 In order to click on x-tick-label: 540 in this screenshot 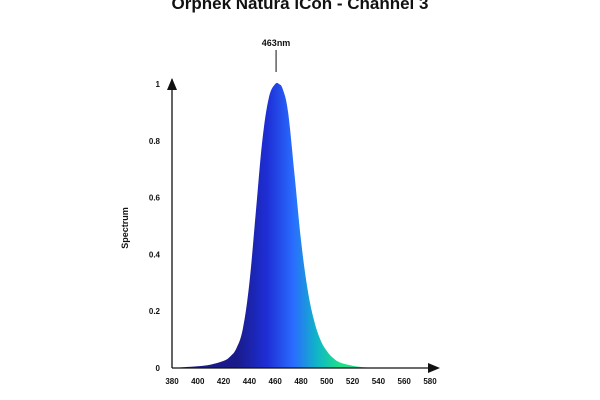, I will do `click(379, 381)`.